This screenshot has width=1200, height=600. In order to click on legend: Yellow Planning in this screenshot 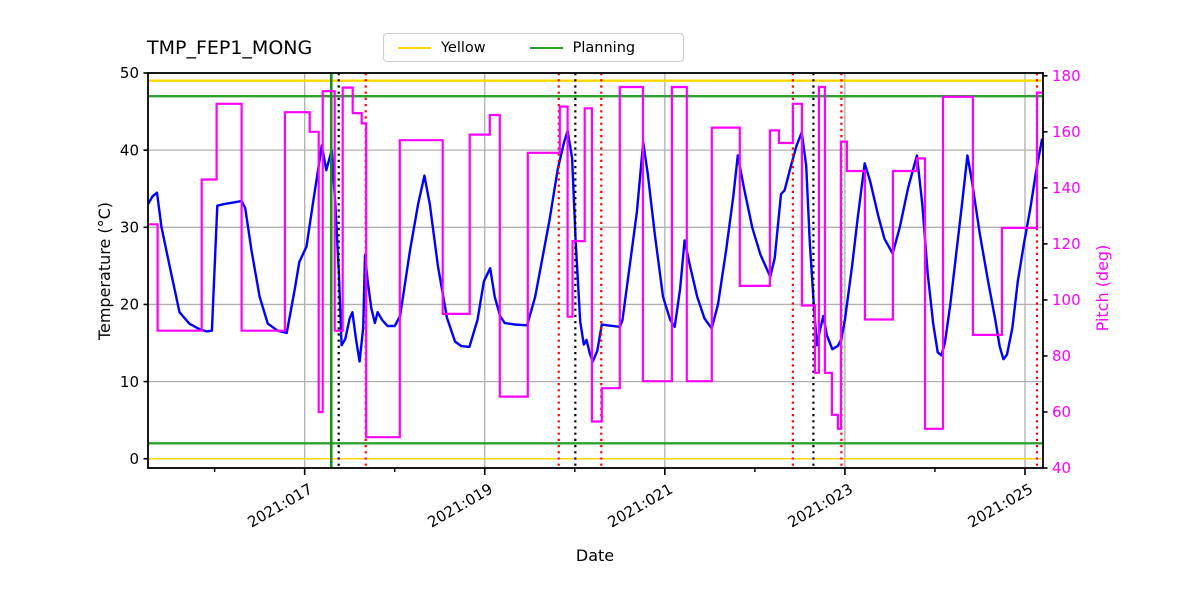, I will do `click(533, 47)`.